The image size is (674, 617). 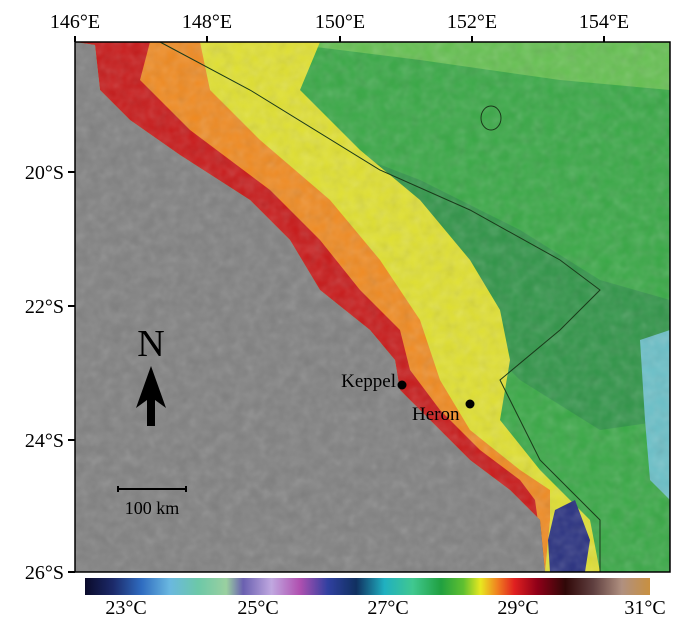 What do you see at coordinates (44, 373) in the screenshot?
I see `lat-labels: 20°S 22°S 24°S 26°S` at bounding box center [44, 373].